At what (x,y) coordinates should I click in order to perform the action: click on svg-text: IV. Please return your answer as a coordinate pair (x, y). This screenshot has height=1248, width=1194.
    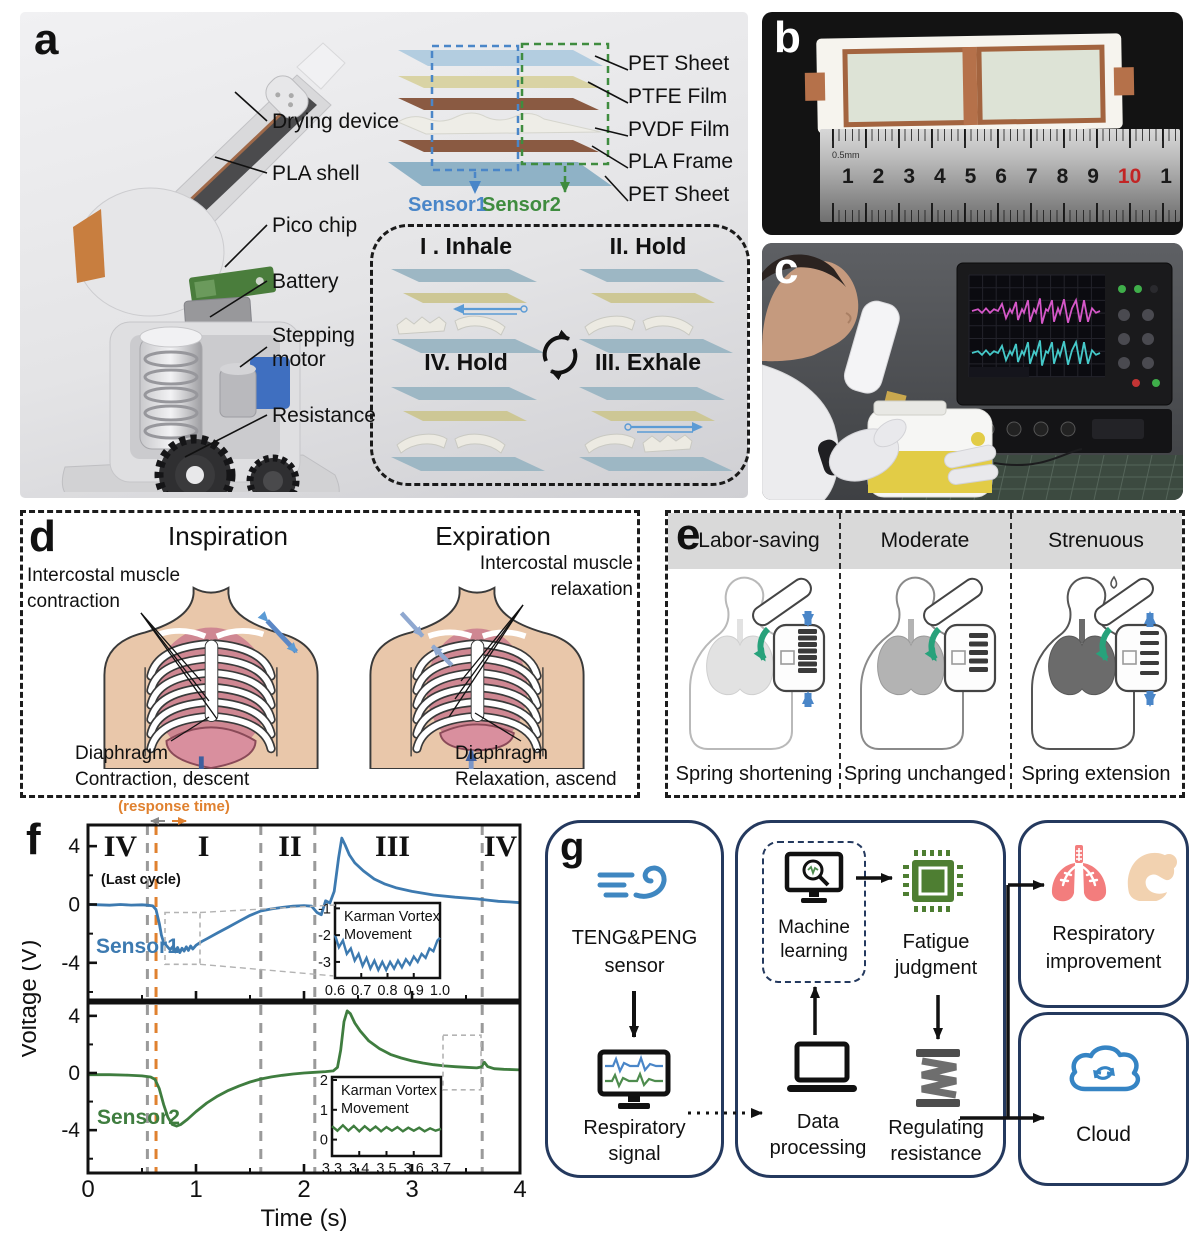
    Looking at the image, I should click on (501, 846).